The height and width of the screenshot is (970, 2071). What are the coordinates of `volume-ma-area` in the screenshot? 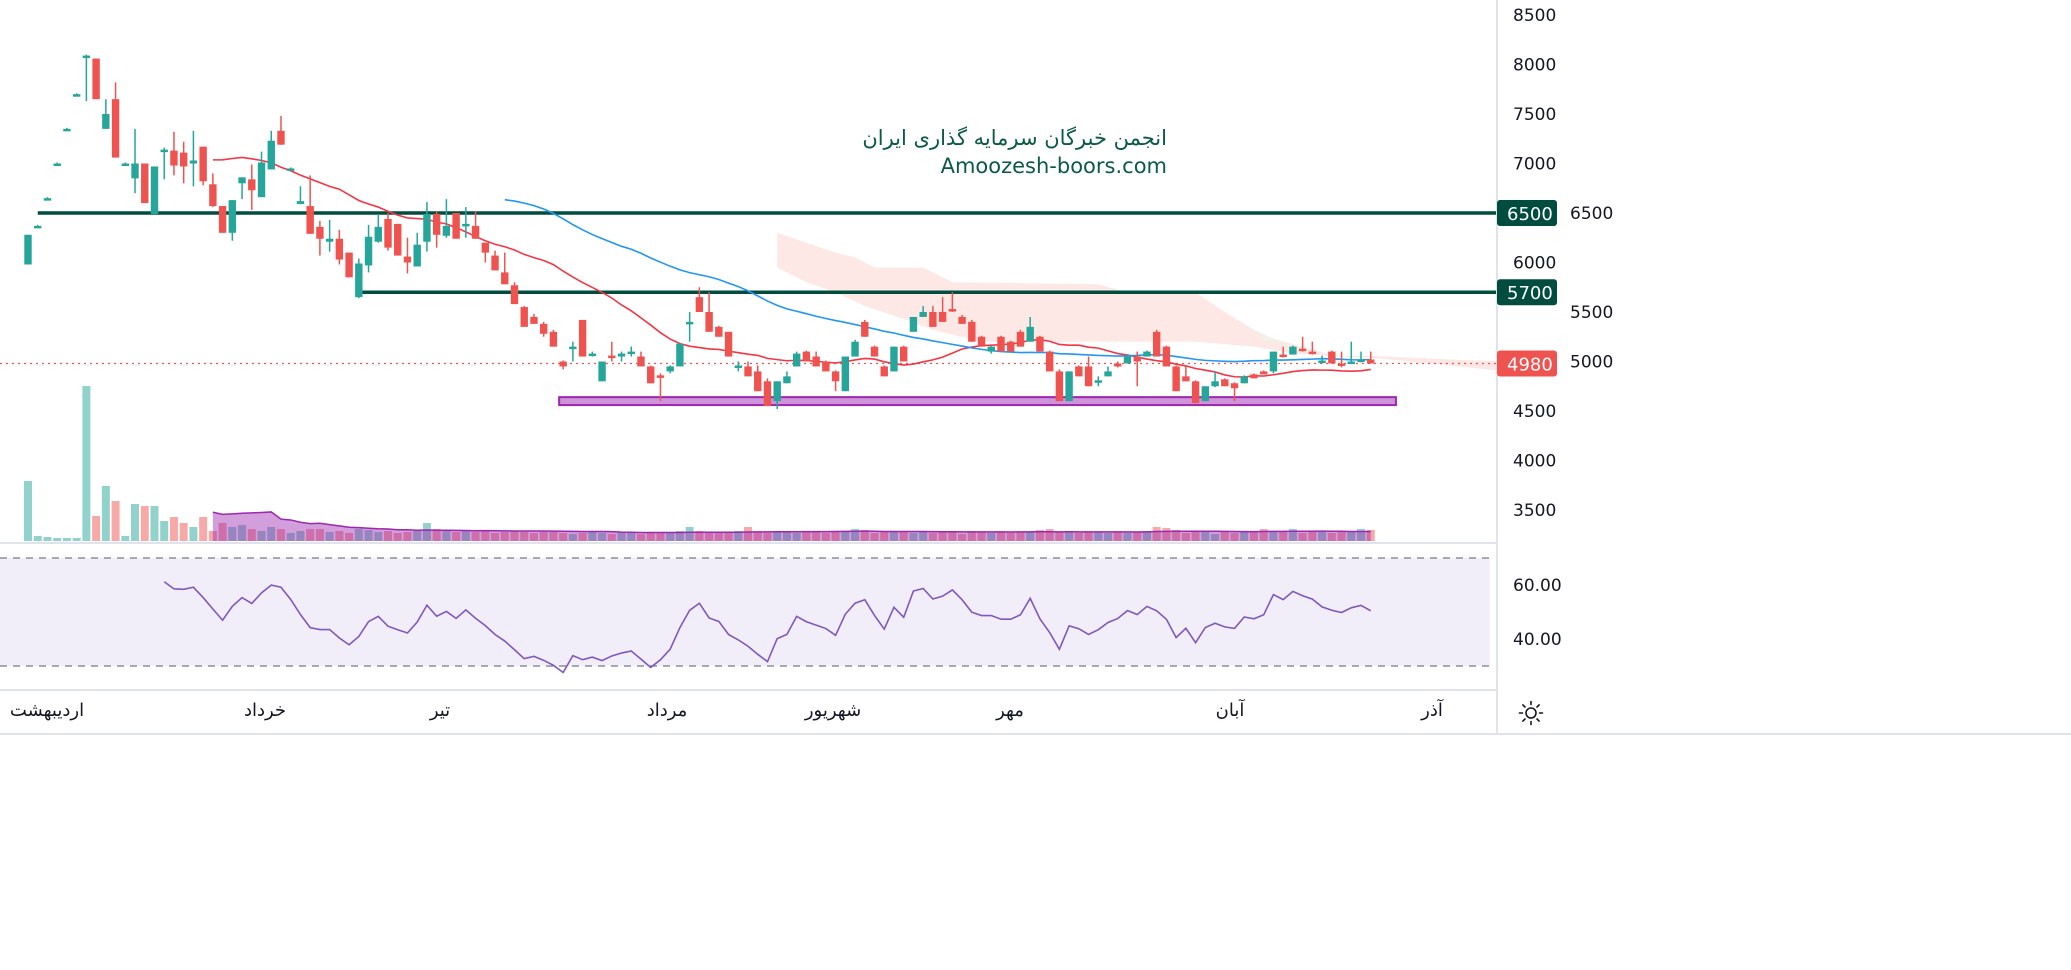 It's located at (791, 526).